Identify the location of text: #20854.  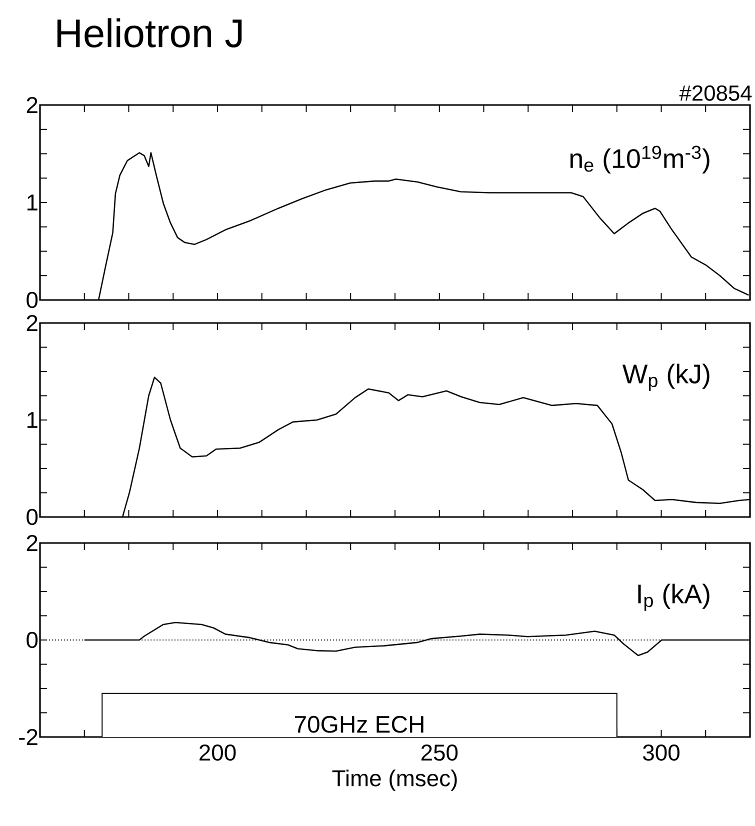
(715, 93).